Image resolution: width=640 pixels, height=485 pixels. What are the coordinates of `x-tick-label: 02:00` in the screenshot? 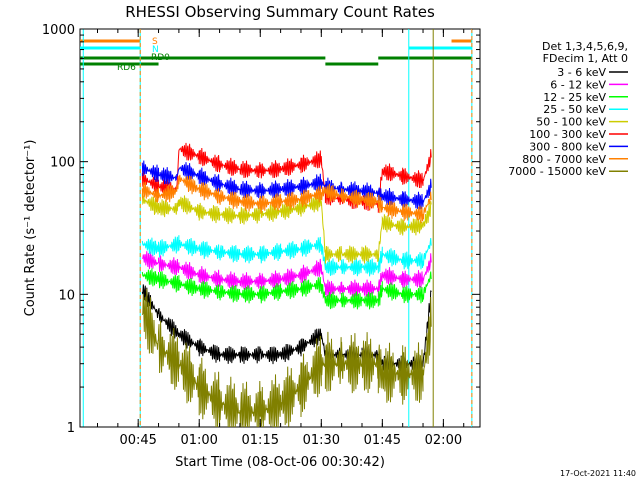 It's located at (443, 440).